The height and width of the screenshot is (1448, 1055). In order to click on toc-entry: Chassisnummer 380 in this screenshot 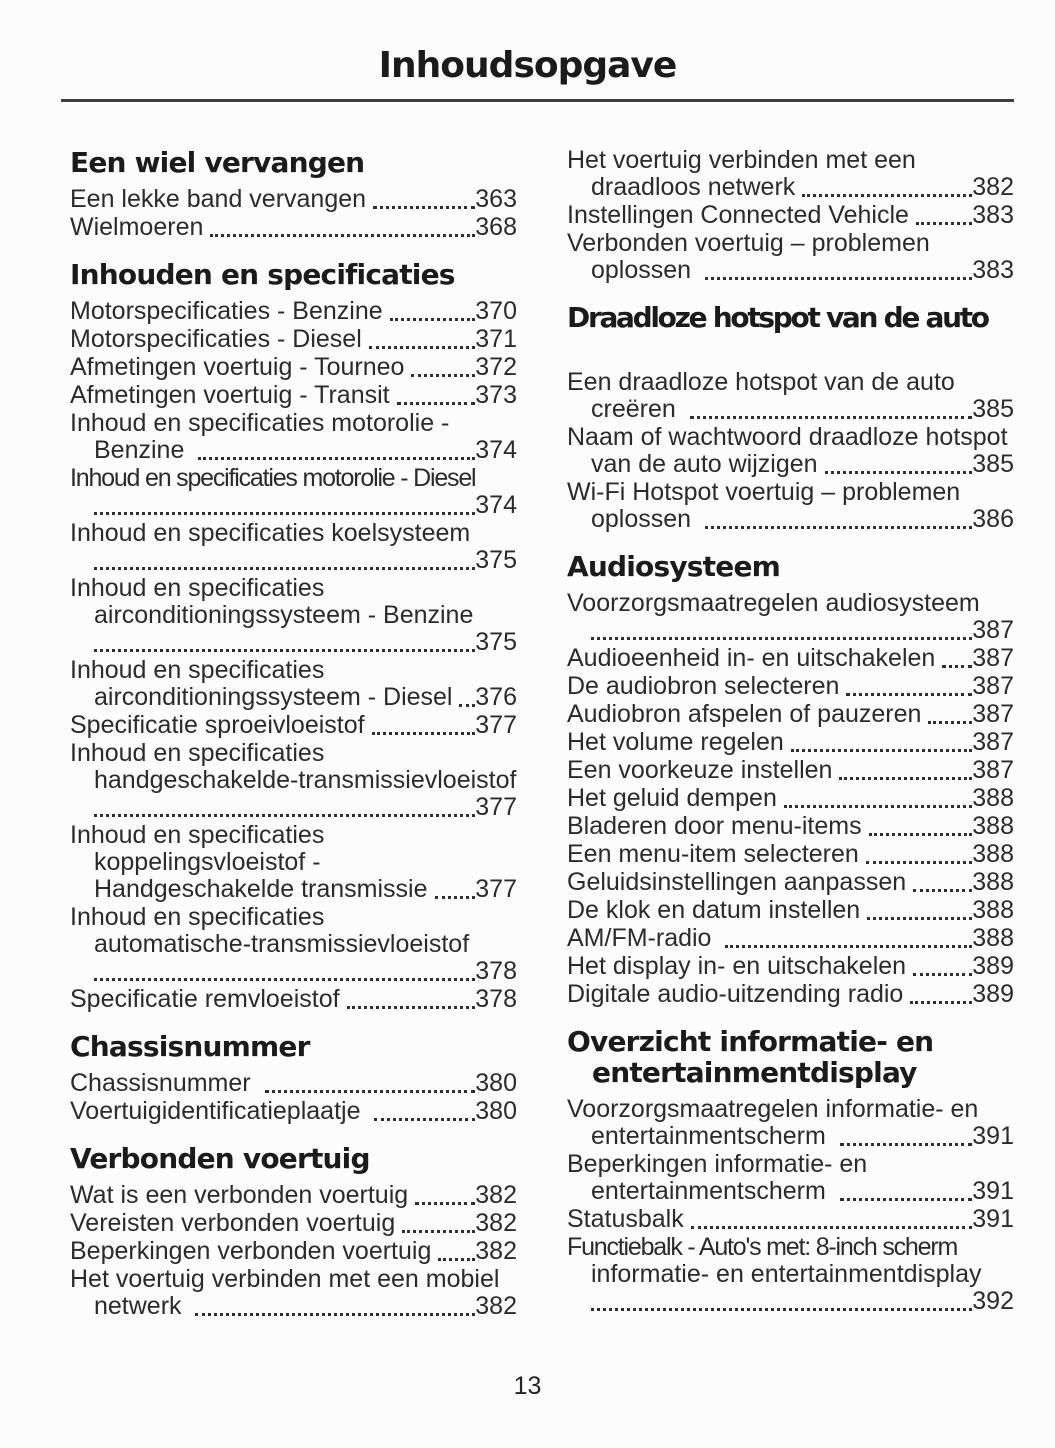, I will do `click(293, 1083)`.